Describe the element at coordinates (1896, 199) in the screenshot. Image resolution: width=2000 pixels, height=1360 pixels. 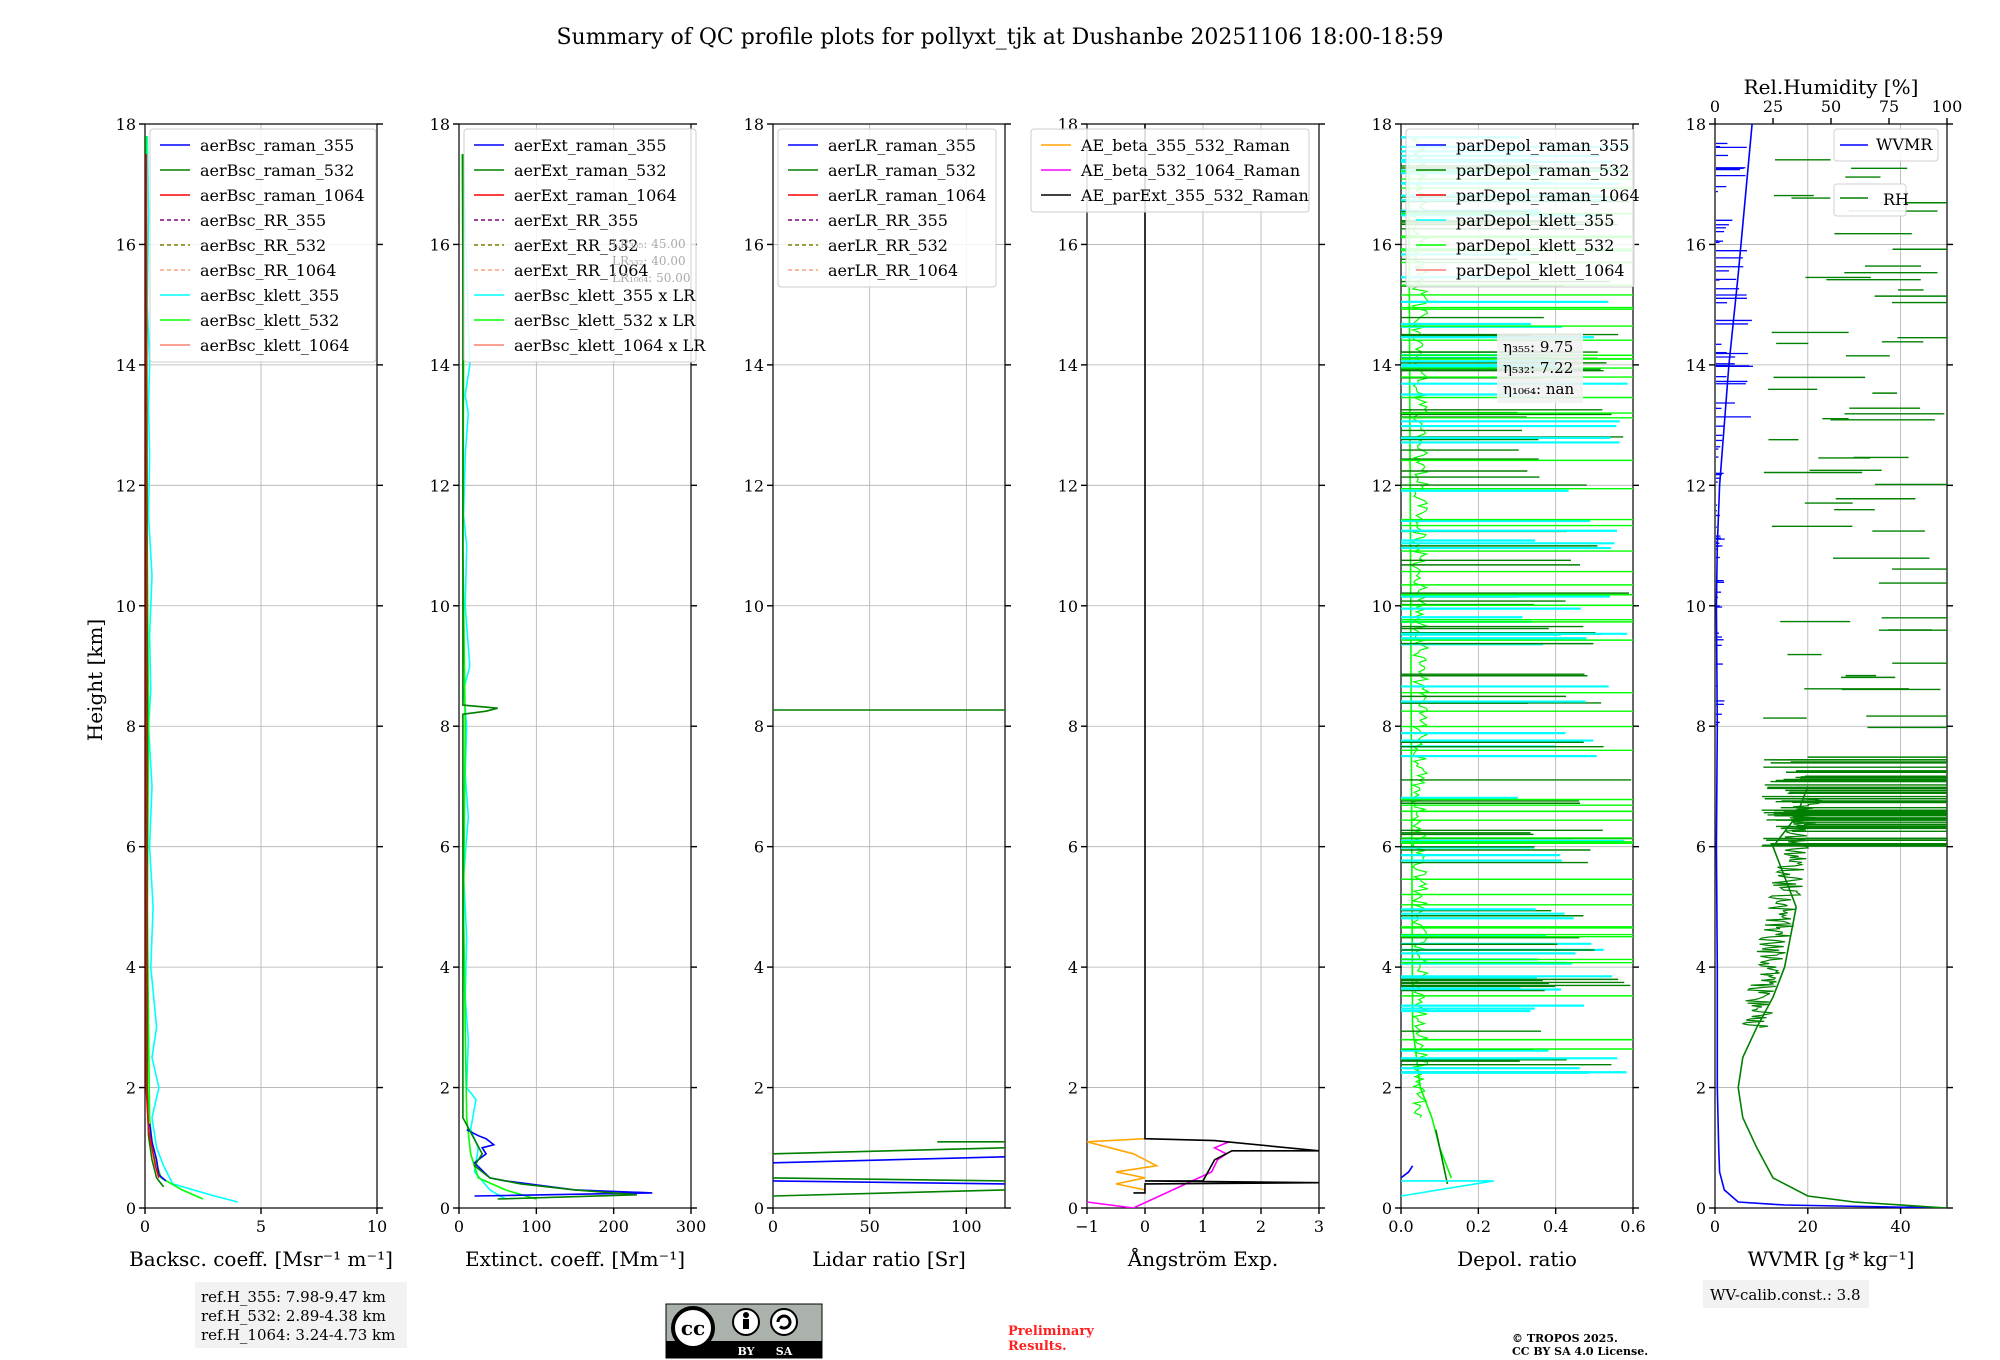
I see `legend-label: RH` at that location.